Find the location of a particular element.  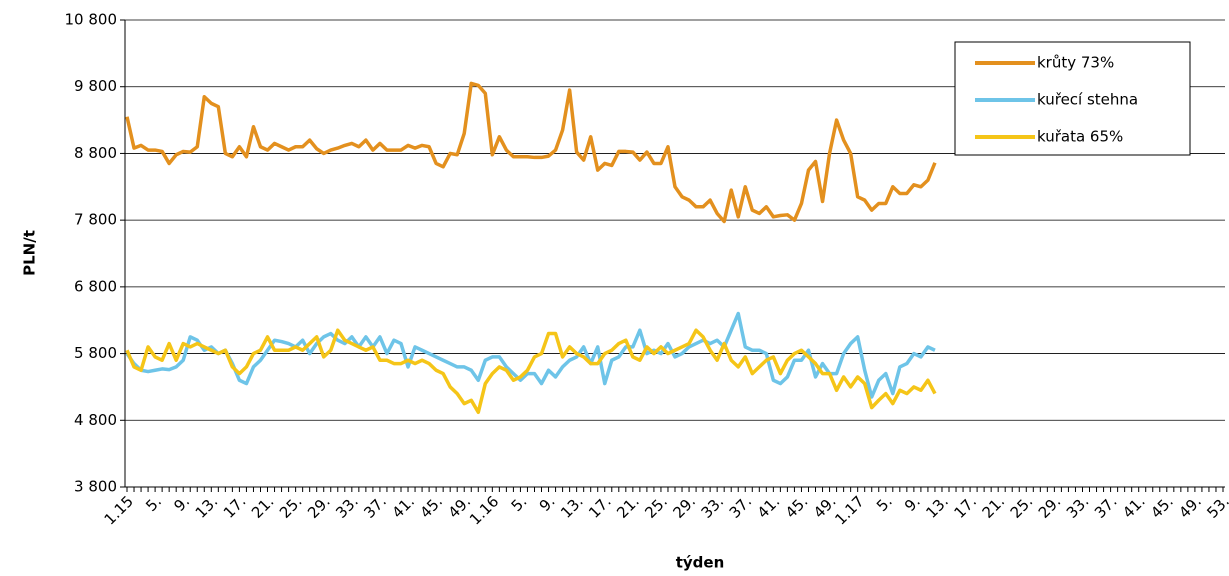

x-tick-label: 1.17 is located at coordinates (849, 510).